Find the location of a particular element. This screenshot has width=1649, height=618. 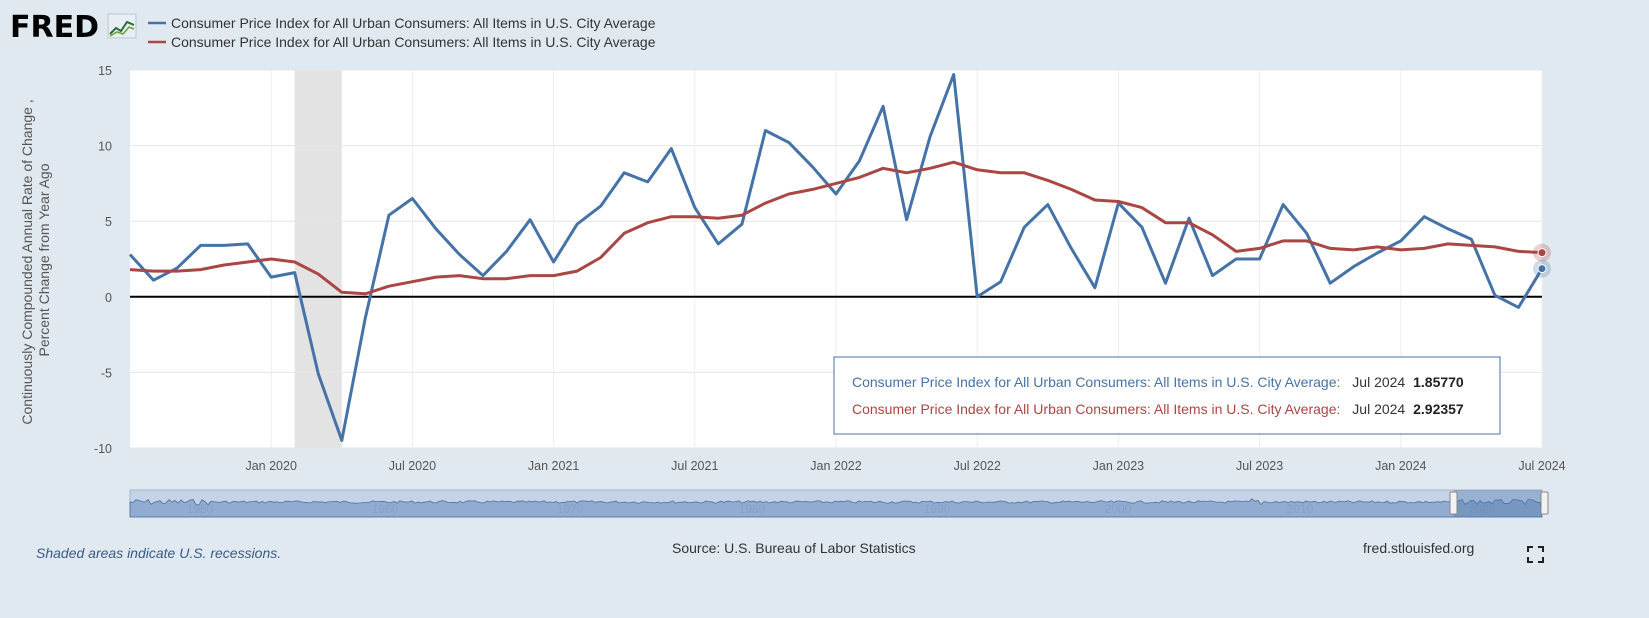

y-tick-label: 5 is located at coordinates (108, 222).